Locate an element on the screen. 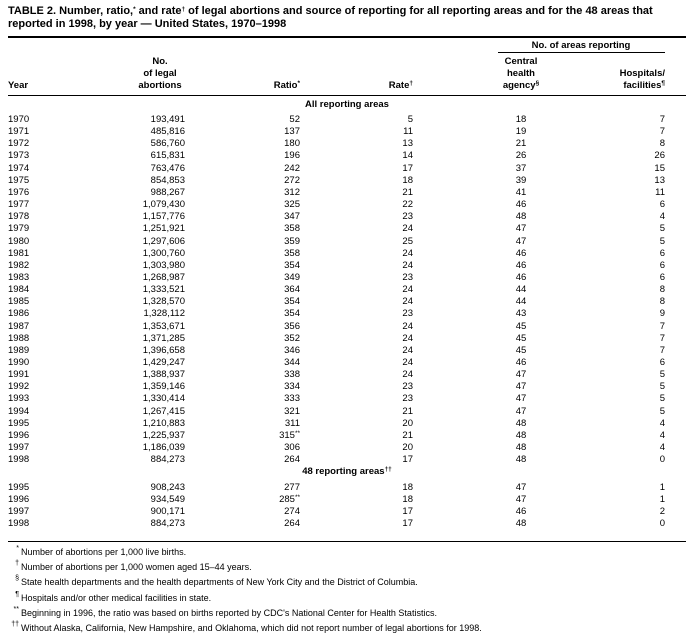 The height and width of the screenshot is (636, 700). header-text: No. is located at coordinates (160, 61).